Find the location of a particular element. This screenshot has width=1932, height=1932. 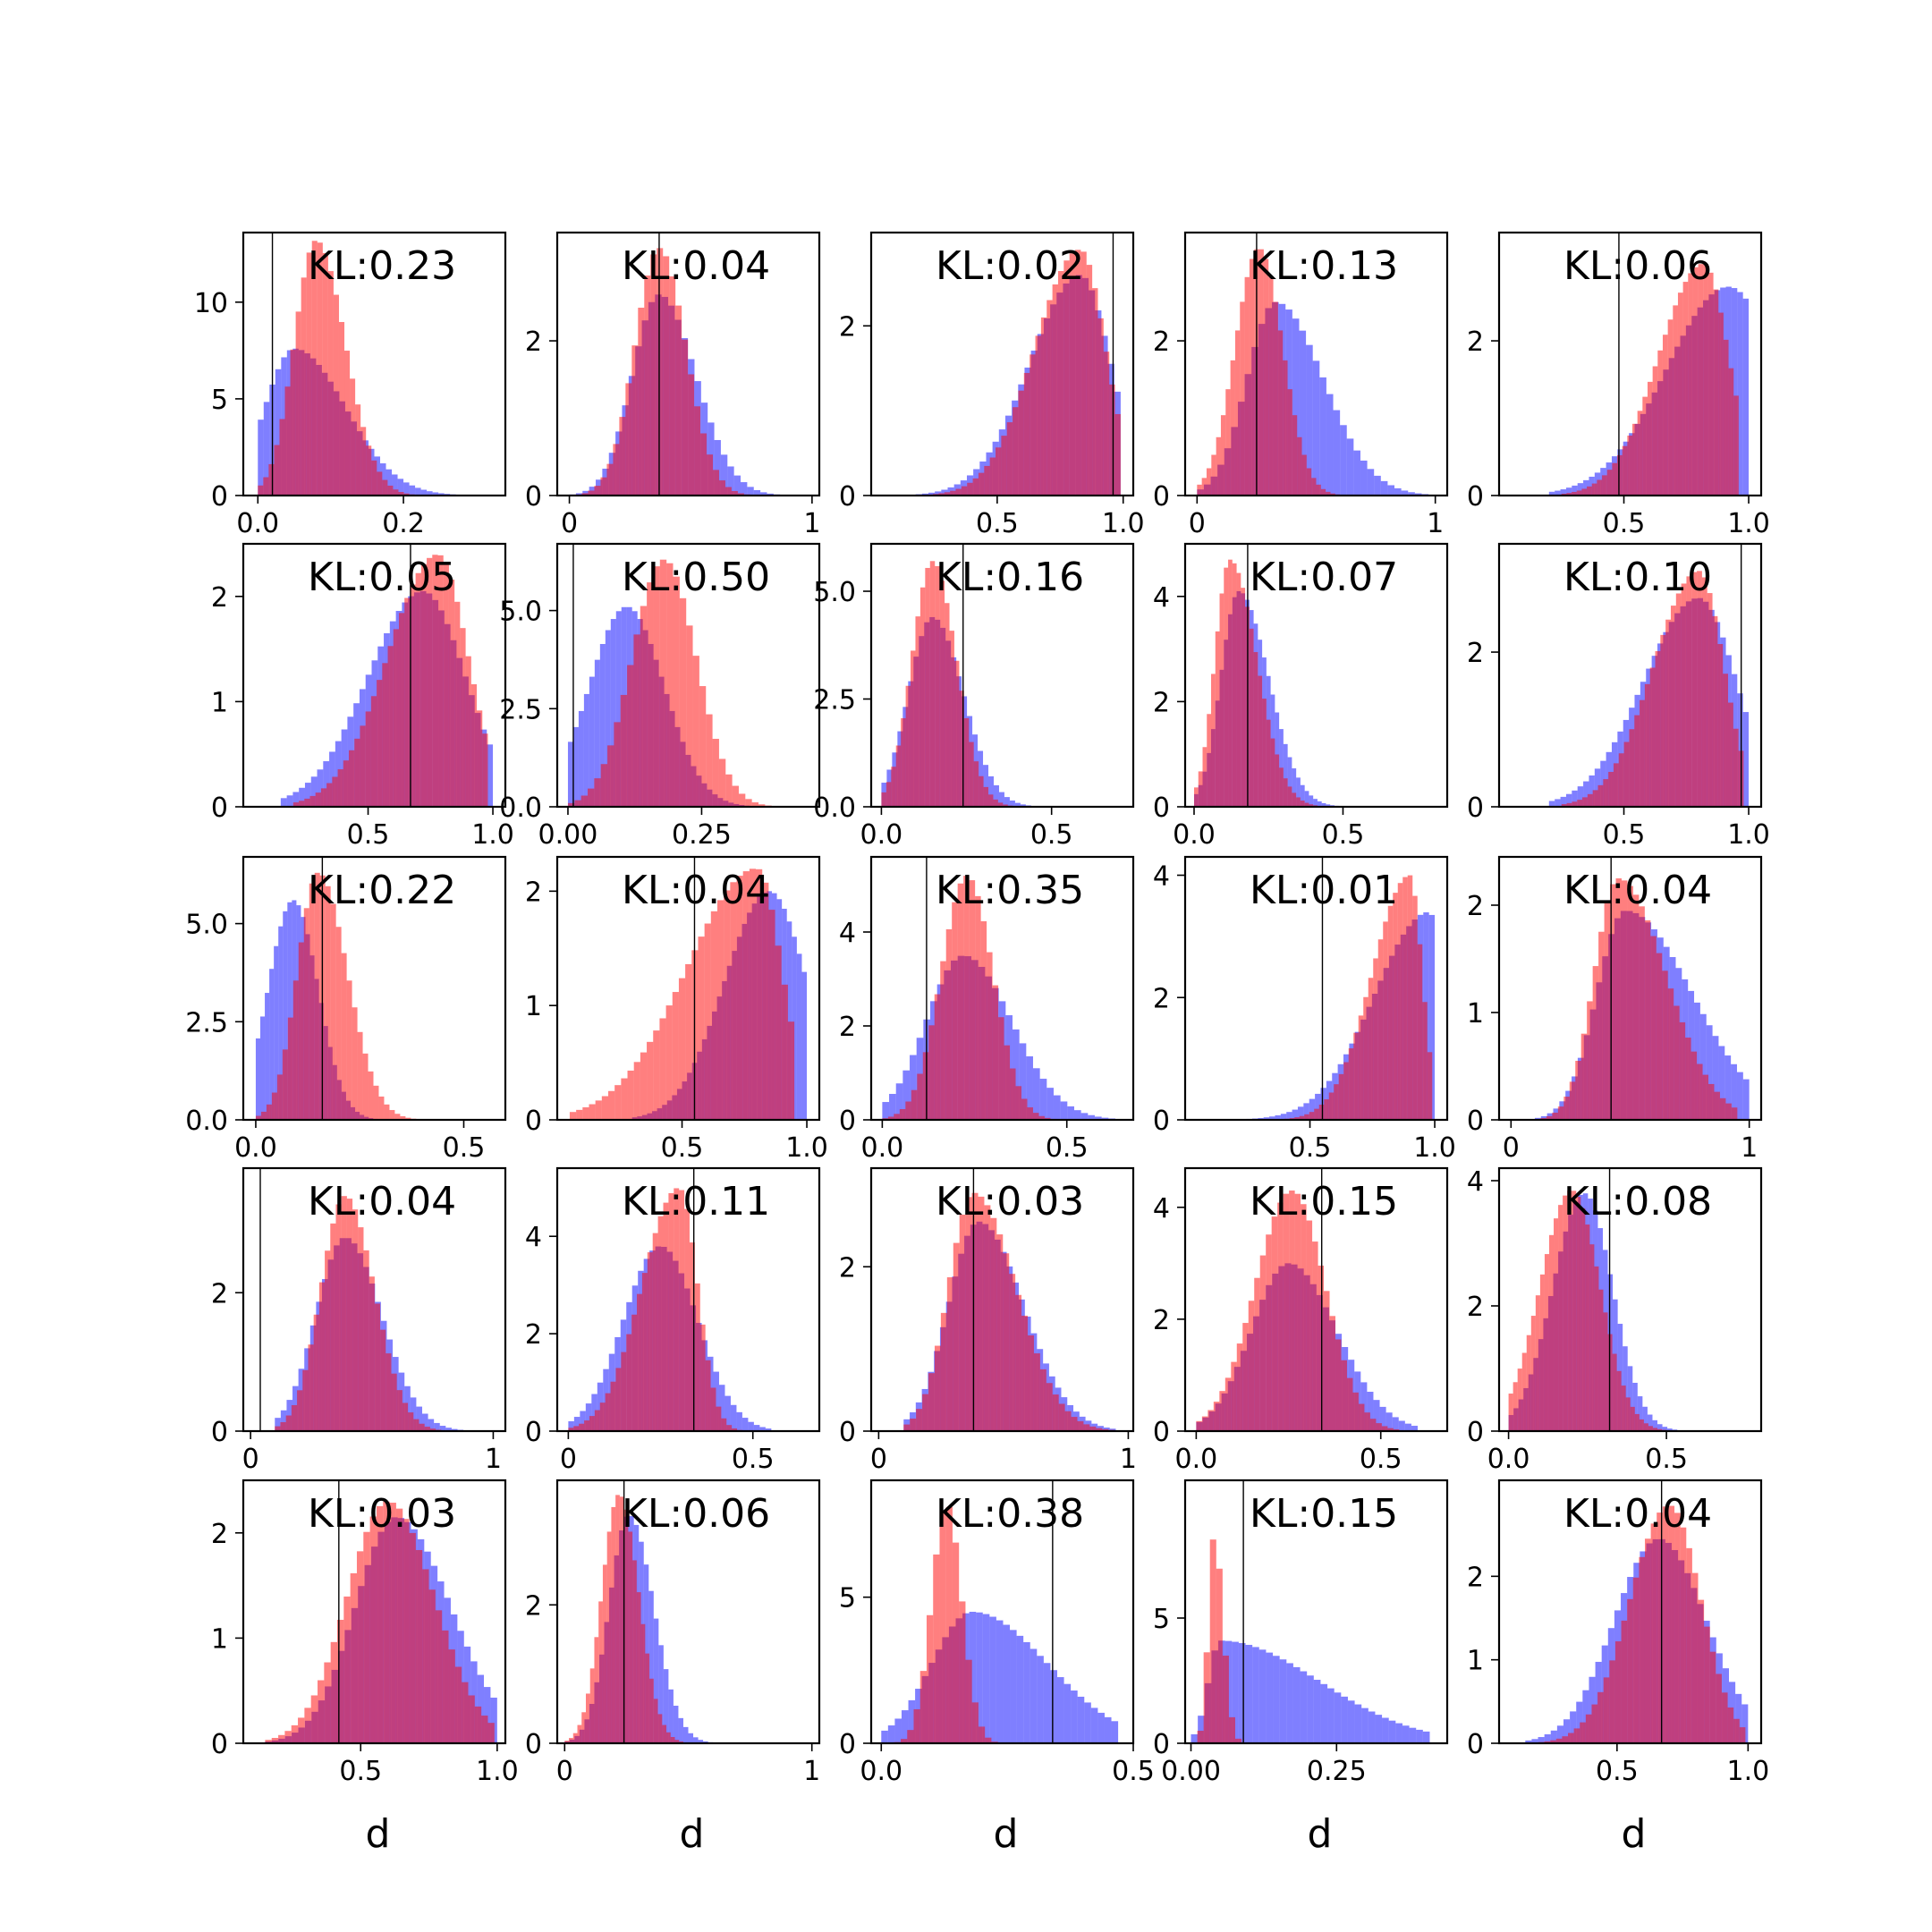

y-tick-label: 0 is located at coordinates (1475, 1744).